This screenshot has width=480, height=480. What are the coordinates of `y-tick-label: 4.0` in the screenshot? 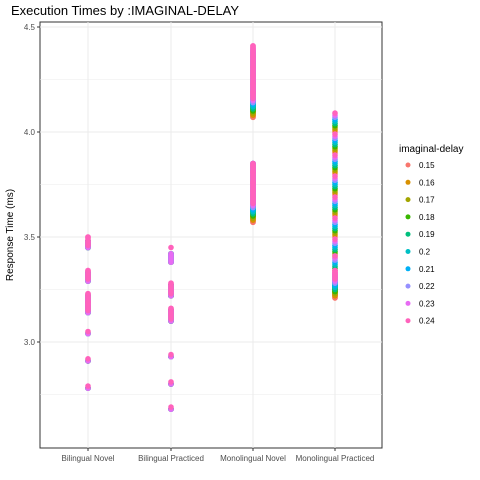 It's located at (30, 132).